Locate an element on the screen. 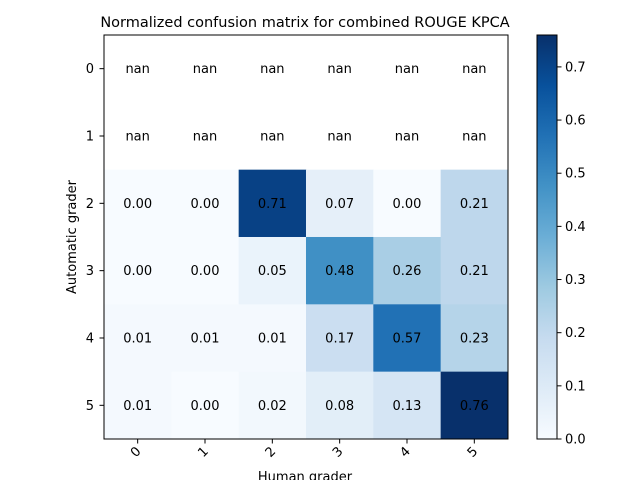 This screenshot has width=640, height=480. cell-value-label: 0.71 is located at coordinates (272, 204).